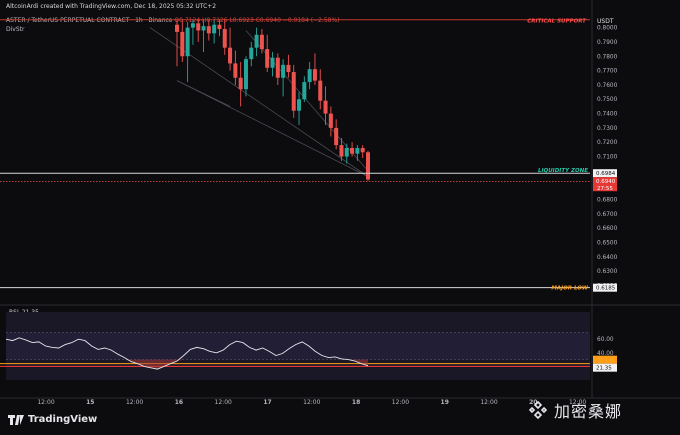  What do you see at coordinates (607, 244) in the screenshot?
I see `price-tick: 0.6500` at bounding box center [607, 244].